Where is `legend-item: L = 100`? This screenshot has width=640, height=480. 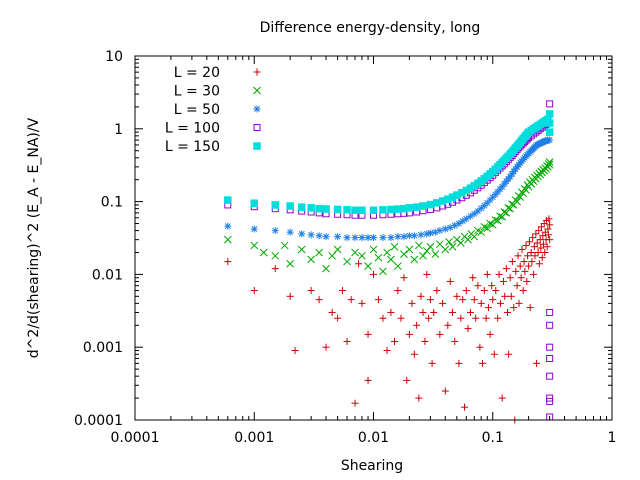 legend-item: L = 100 is located at coordinates (213, 129).